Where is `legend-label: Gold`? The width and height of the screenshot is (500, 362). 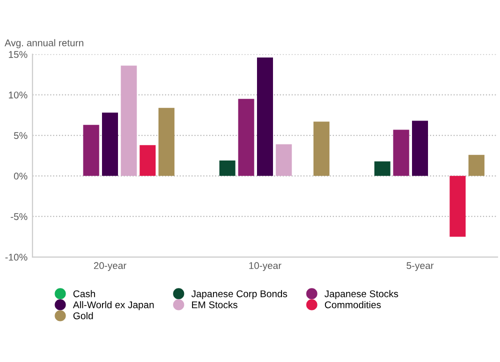 legend-label: Gold is located at coordinates (83, 316).